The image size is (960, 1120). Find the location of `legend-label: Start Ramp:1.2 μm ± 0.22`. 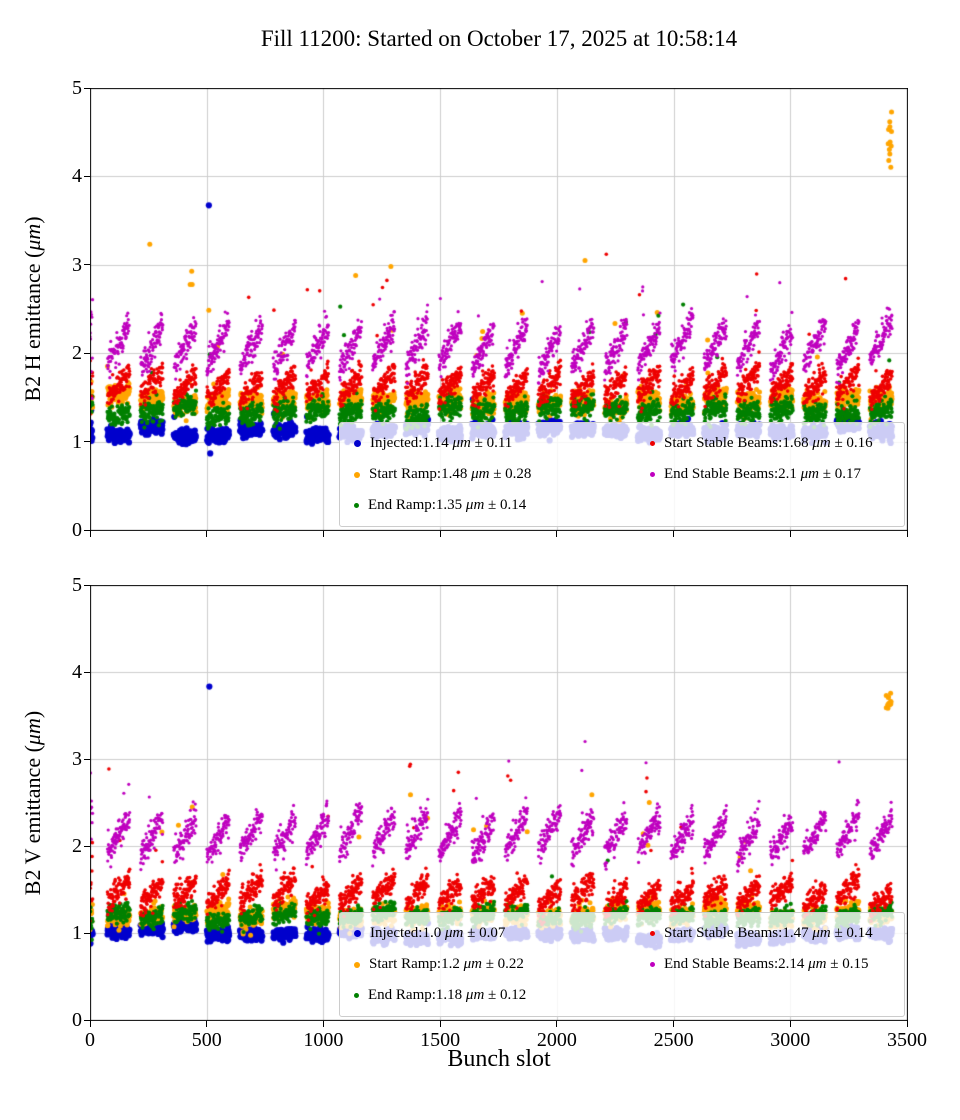

legend-label: Start Ramp:1.2 μm ± 0.22 is located at coordinates (446, 964).